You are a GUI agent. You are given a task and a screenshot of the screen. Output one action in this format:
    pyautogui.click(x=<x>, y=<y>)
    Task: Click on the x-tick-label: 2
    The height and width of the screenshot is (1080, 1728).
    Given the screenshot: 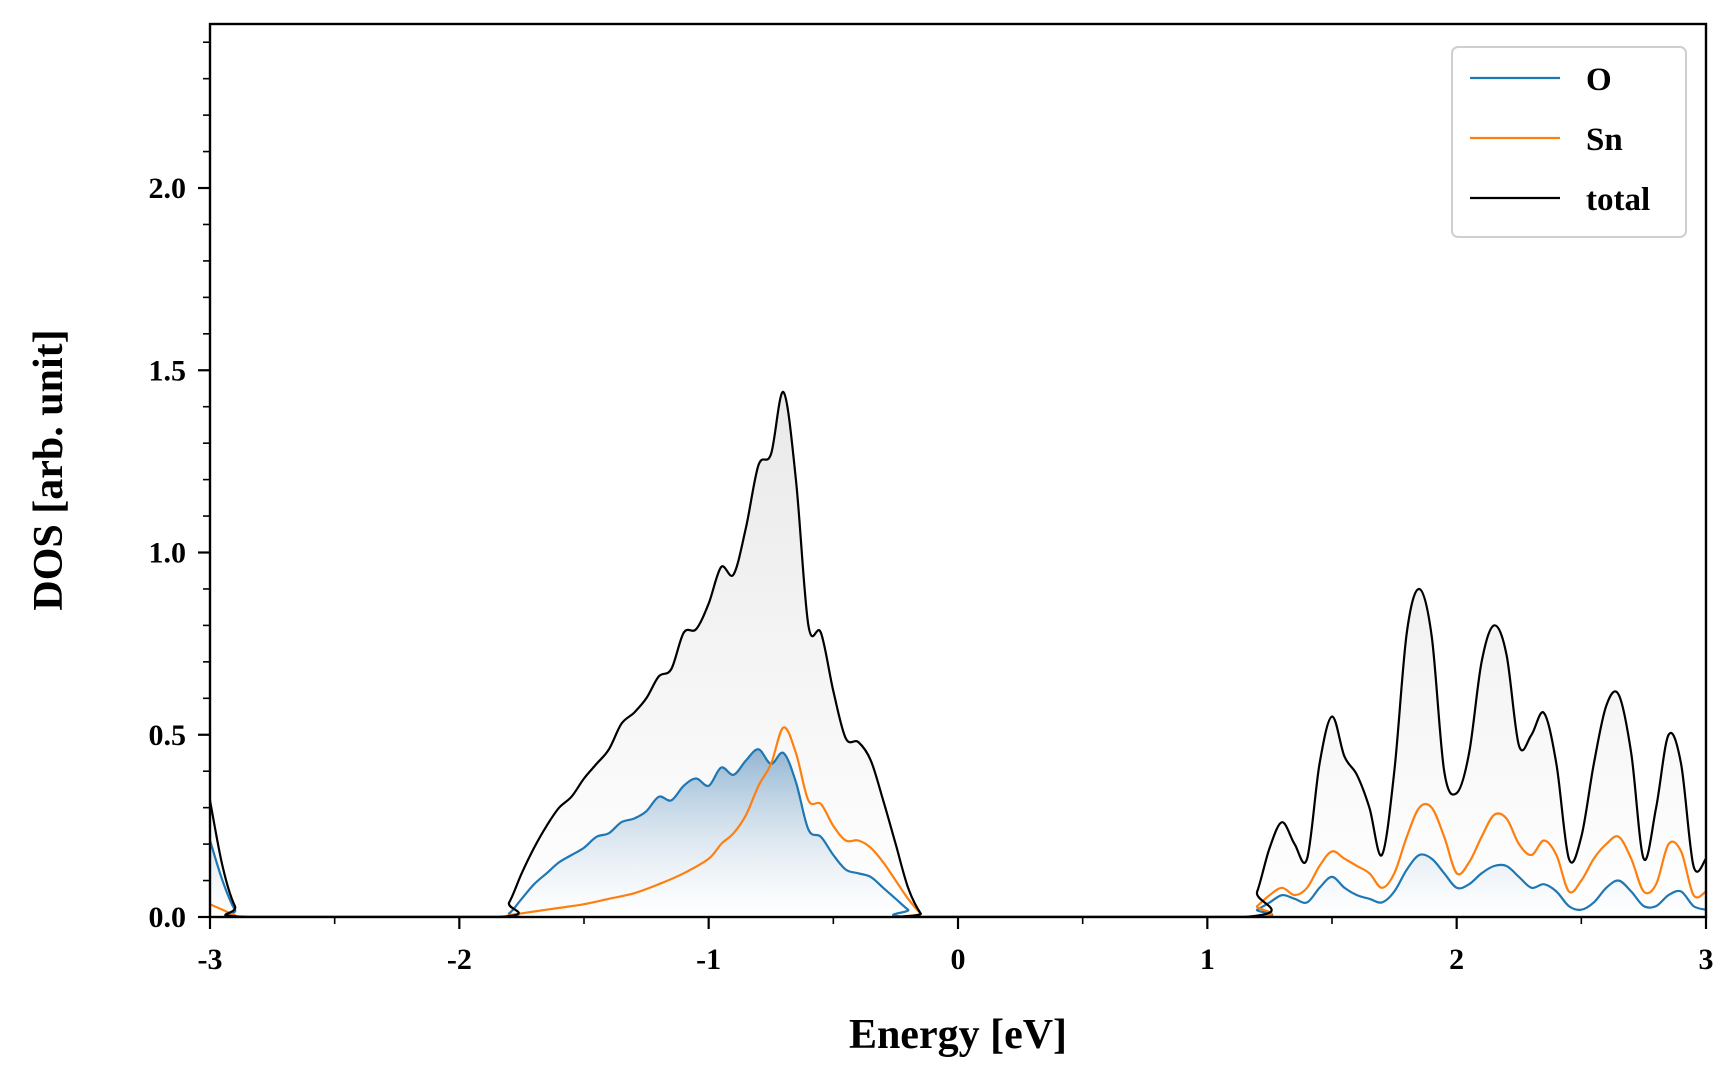 What is the action you would take?
    pyautogui.click(x=1456, y=959)
    